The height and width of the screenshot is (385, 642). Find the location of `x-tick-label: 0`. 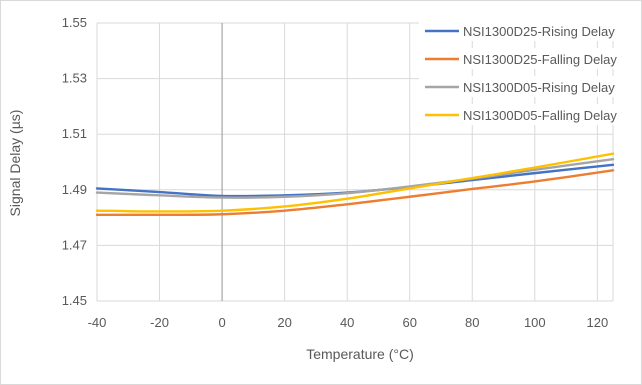

x-tick-label: 0 is located at coordinates (221, 322).